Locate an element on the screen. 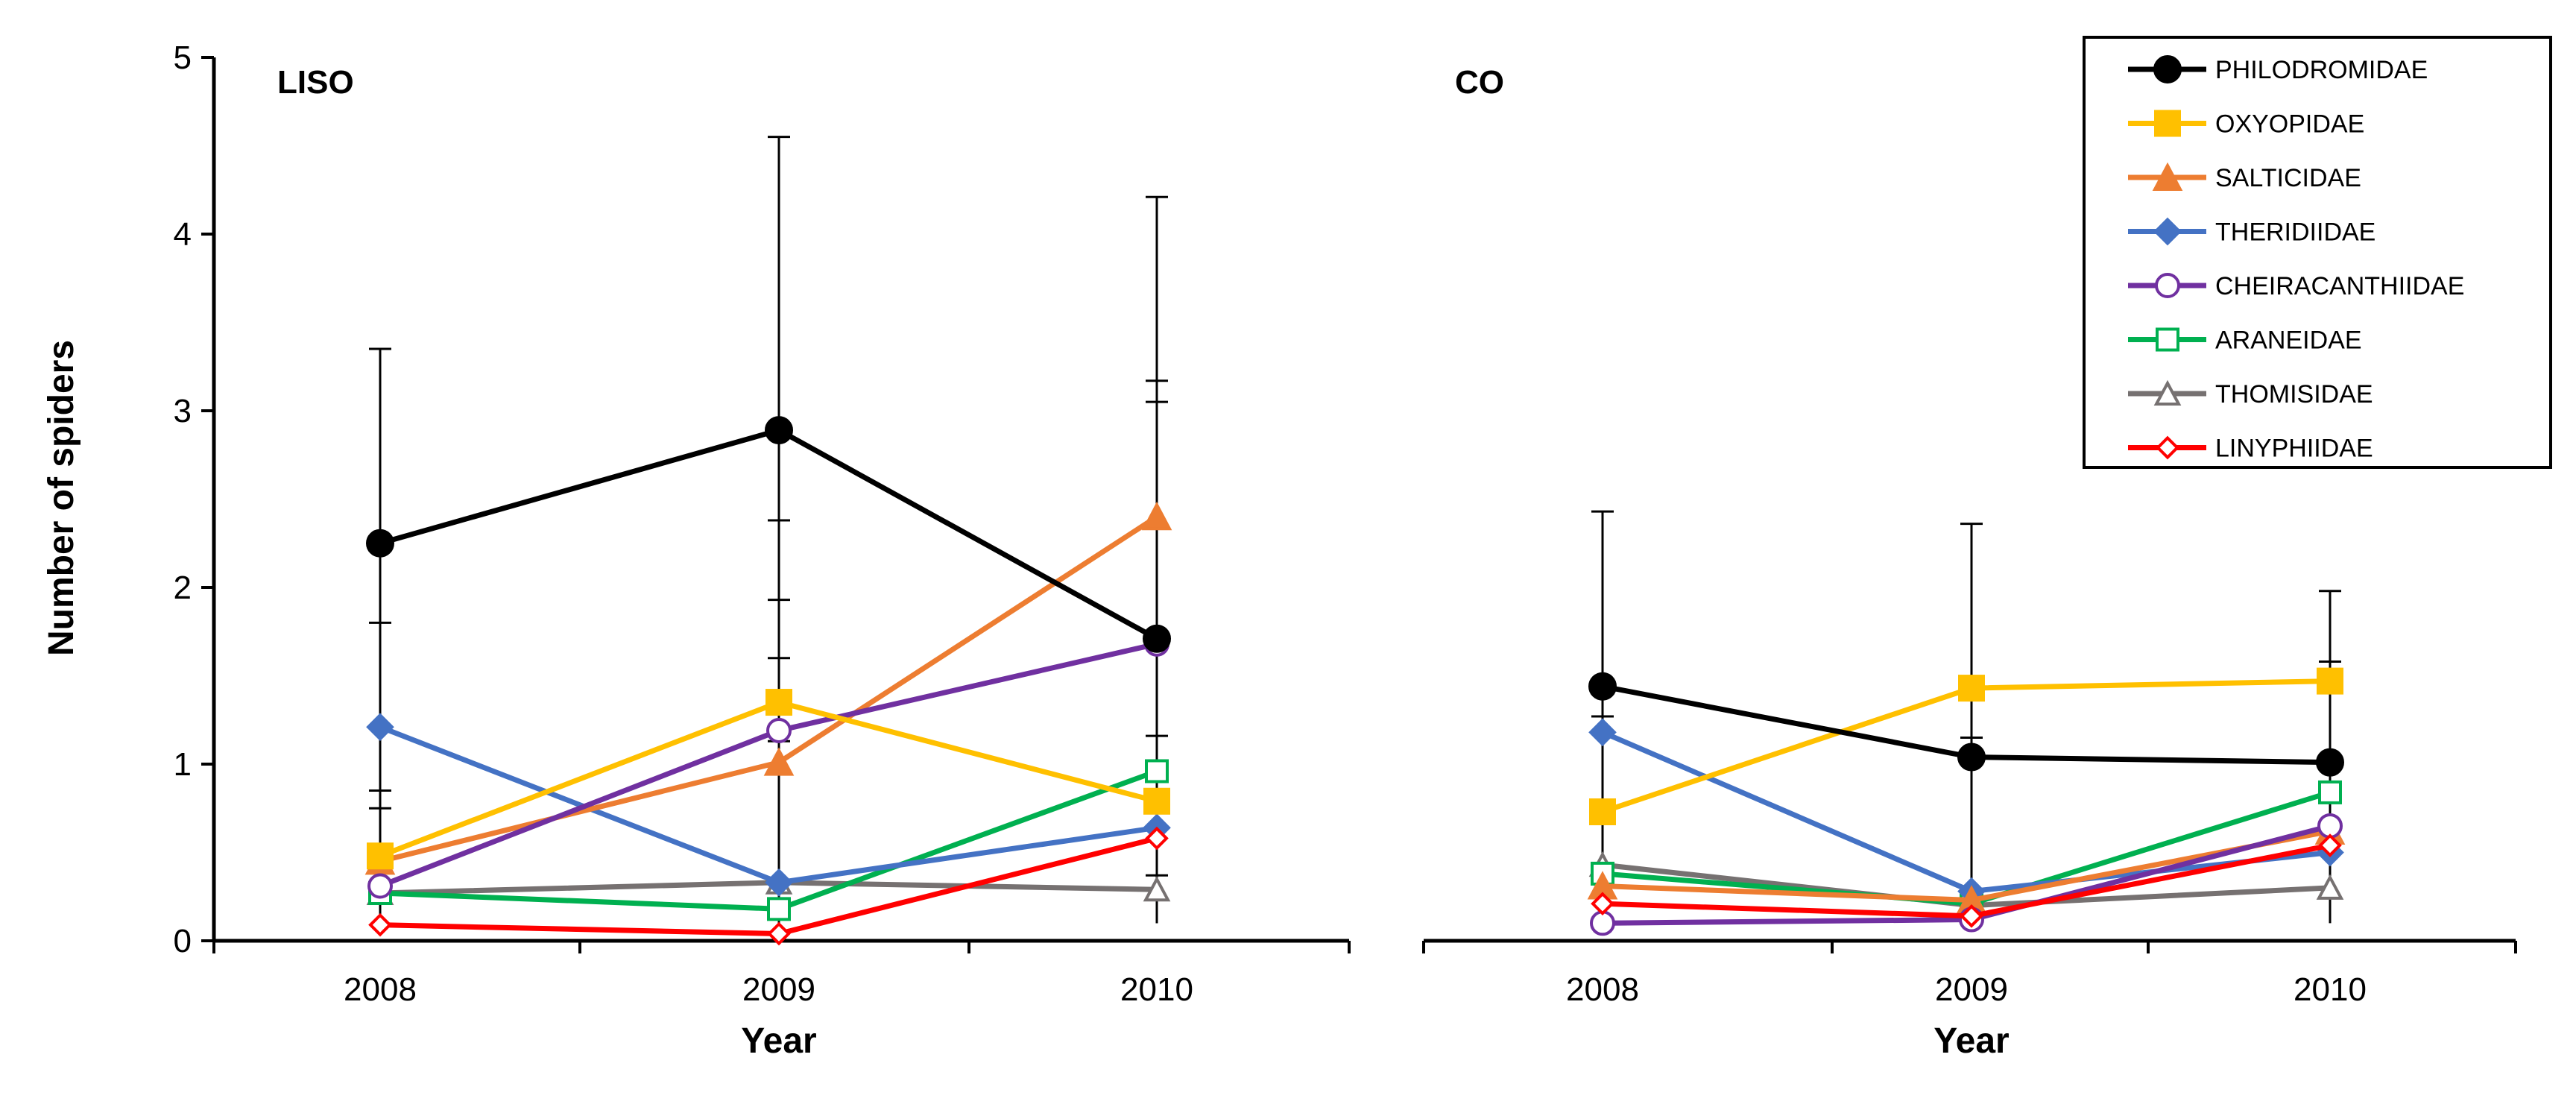 The height and width of the screenshot is (1113, 2576). legend-label: LINYPHIIDAE is located at coordinates (2294, 449).